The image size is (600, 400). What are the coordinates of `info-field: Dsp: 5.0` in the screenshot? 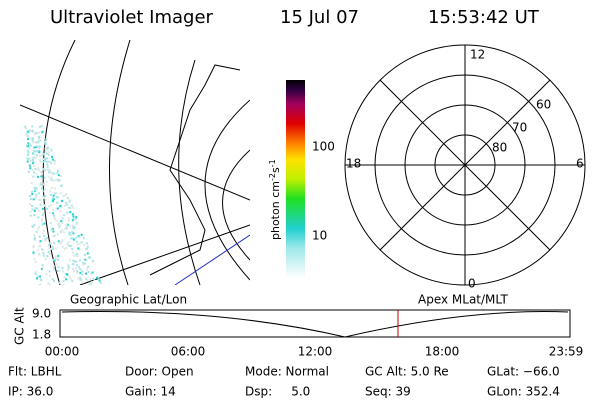 It's located at (277, 392).